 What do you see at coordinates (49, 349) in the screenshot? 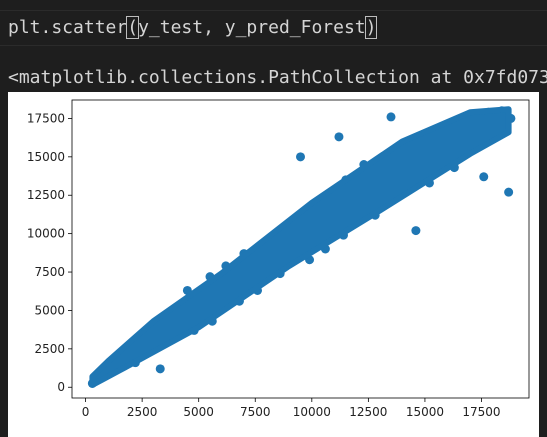
I see `y-tick-label: 2500` at bounding box center [49, 349].